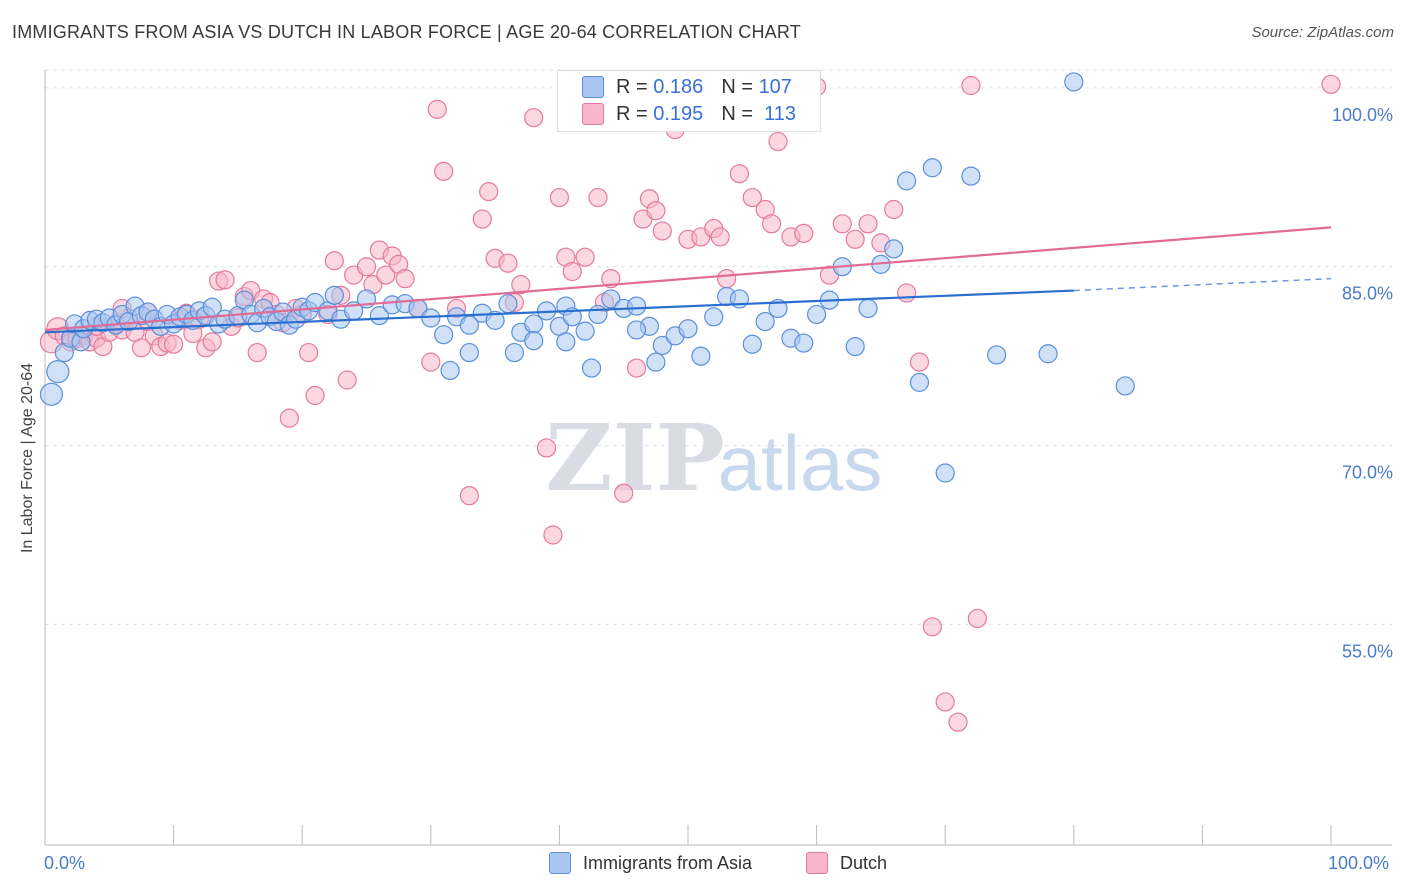 The height and width of the screenshot is (892, 1406). Describe the element at coordinates (1359, 863) in the screenshot. I see `x-tick-label-max: 100.0%` at that location.